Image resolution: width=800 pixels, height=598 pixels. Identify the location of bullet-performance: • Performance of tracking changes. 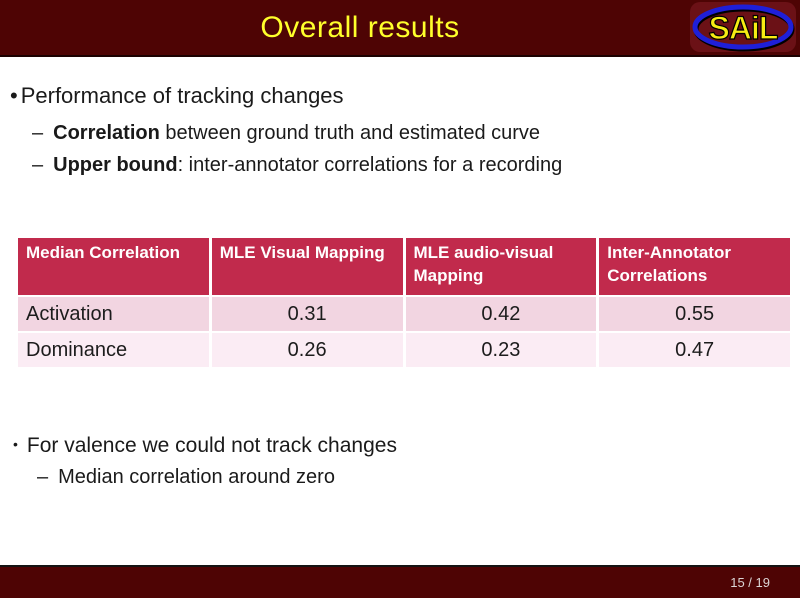
(177, 96).